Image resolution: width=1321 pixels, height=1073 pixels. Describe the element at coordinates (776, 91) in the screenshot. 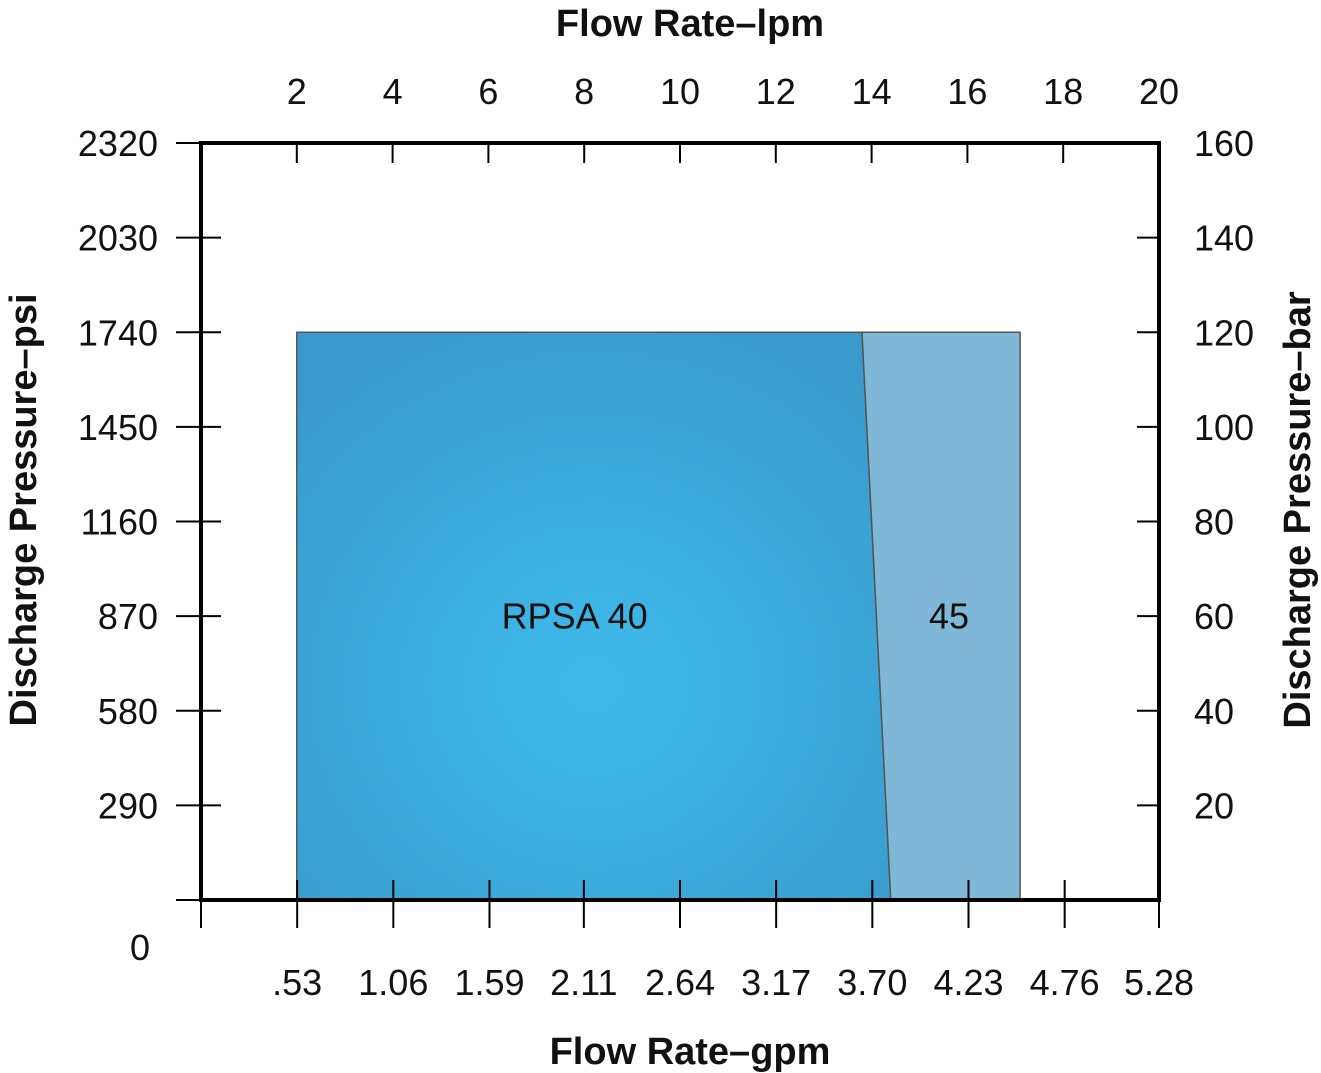

I see `x-top-tick-label: 12` at that location.